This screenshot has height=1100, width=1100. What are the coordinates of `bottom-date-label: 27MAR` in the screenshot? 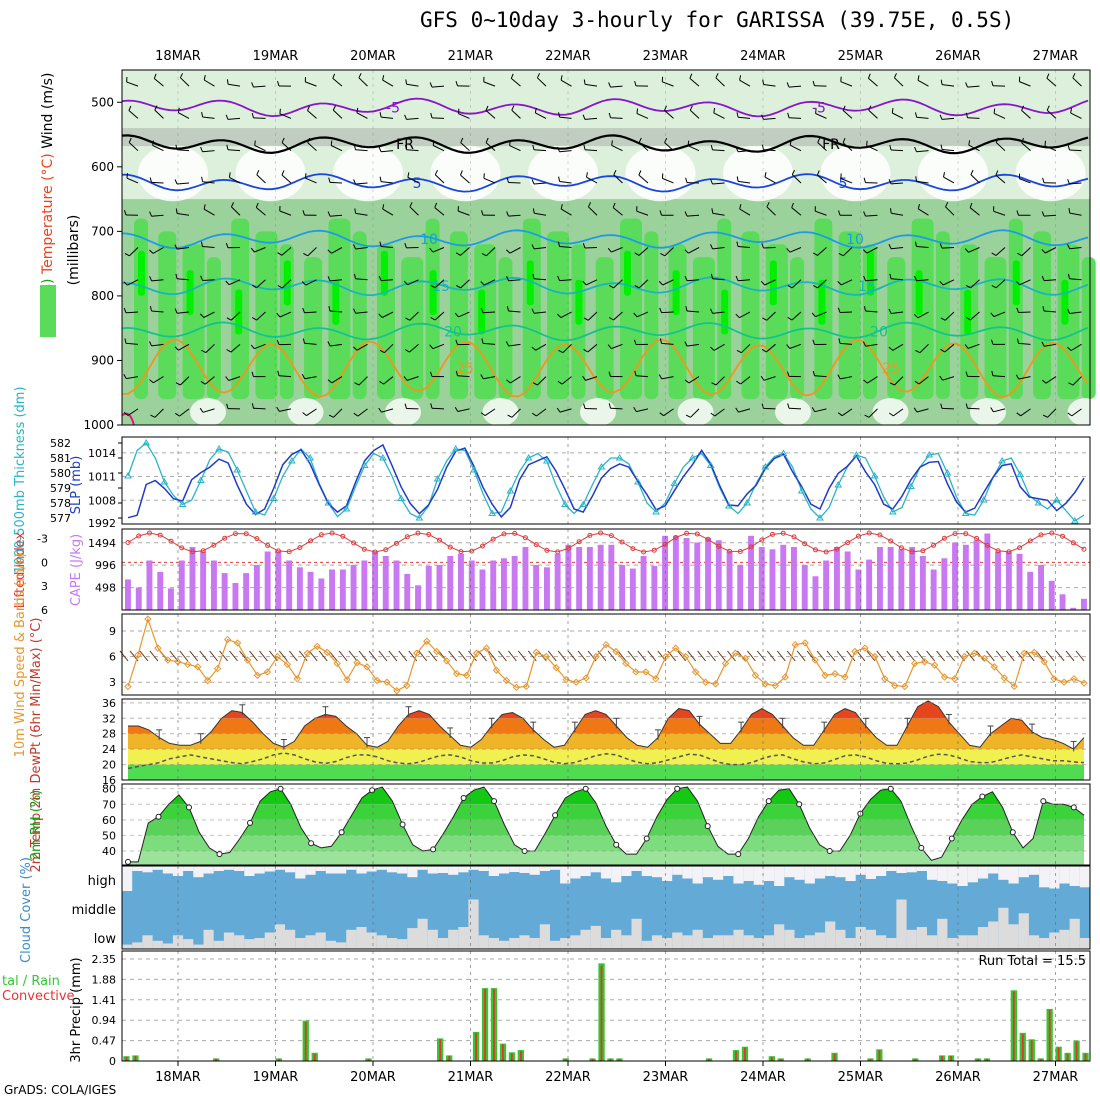 It's located at (1056, 1077).